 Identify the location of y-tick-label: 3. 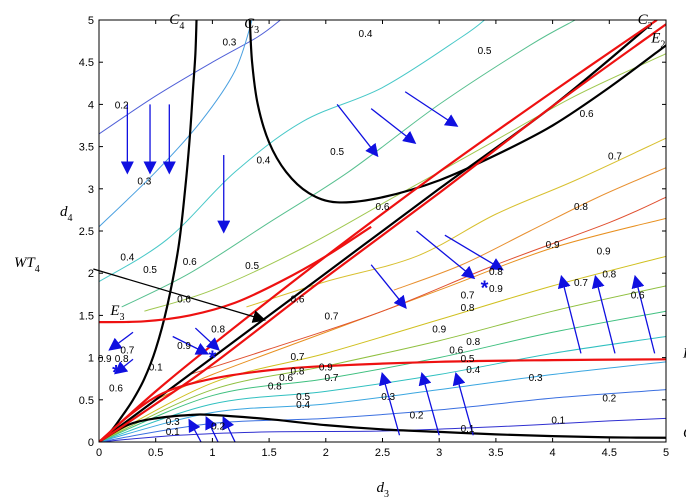
(91, 190).